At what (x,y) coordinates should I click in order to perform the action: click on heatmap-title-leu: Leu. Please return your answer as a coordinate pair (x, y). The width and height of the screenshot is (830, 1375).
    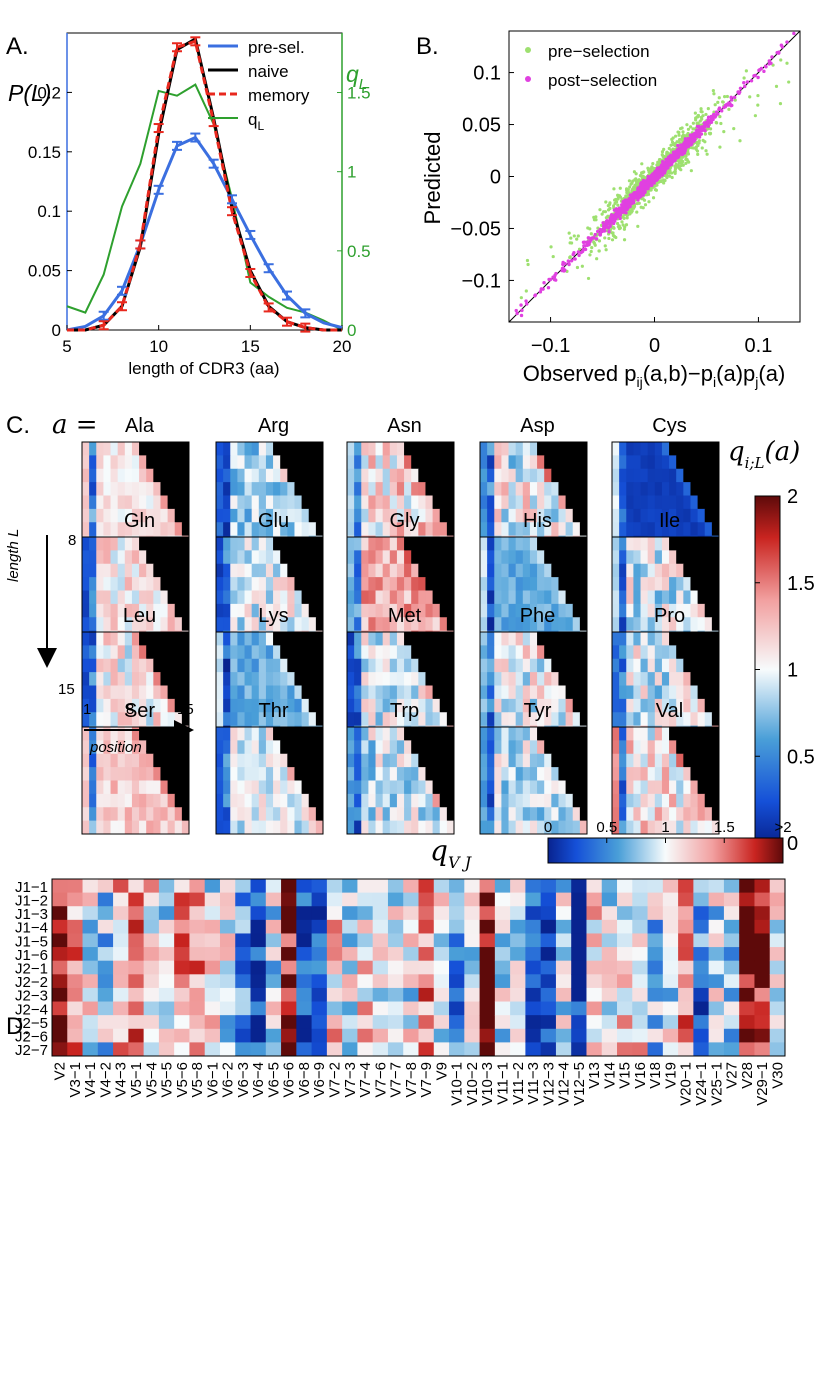
    Looking at the image, I should click on (139, 616).